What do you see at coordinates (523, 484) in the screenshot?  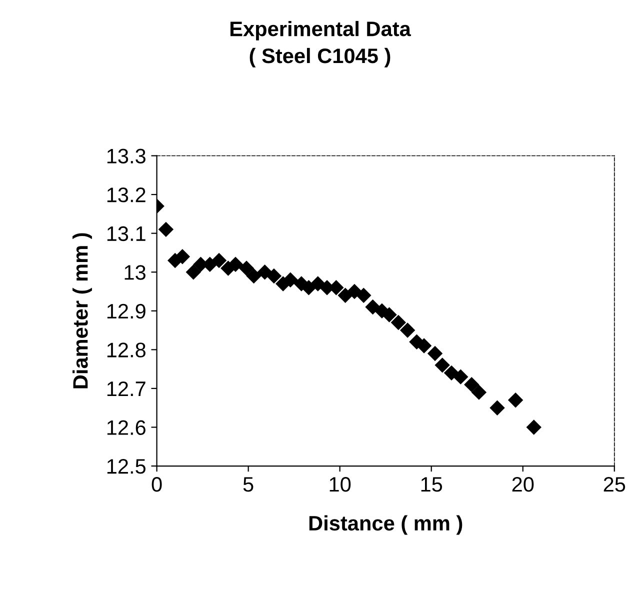 I see `x-tick-label: 20` at bounding box center [523, 484].